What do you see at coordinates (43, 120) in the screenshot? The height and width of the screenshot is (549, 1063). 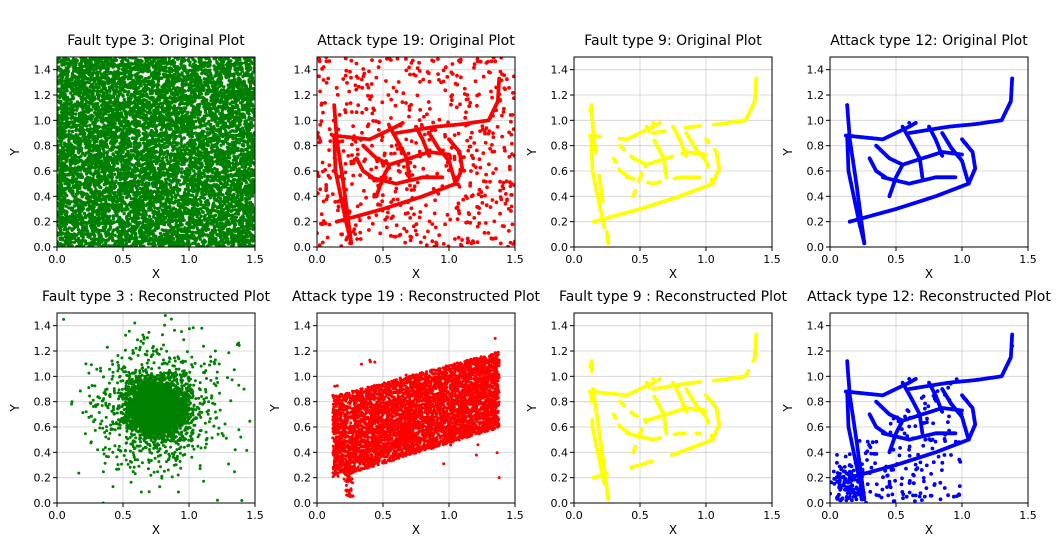 I see `y-tick-label: 1.0` at bounding box center [43, 120].